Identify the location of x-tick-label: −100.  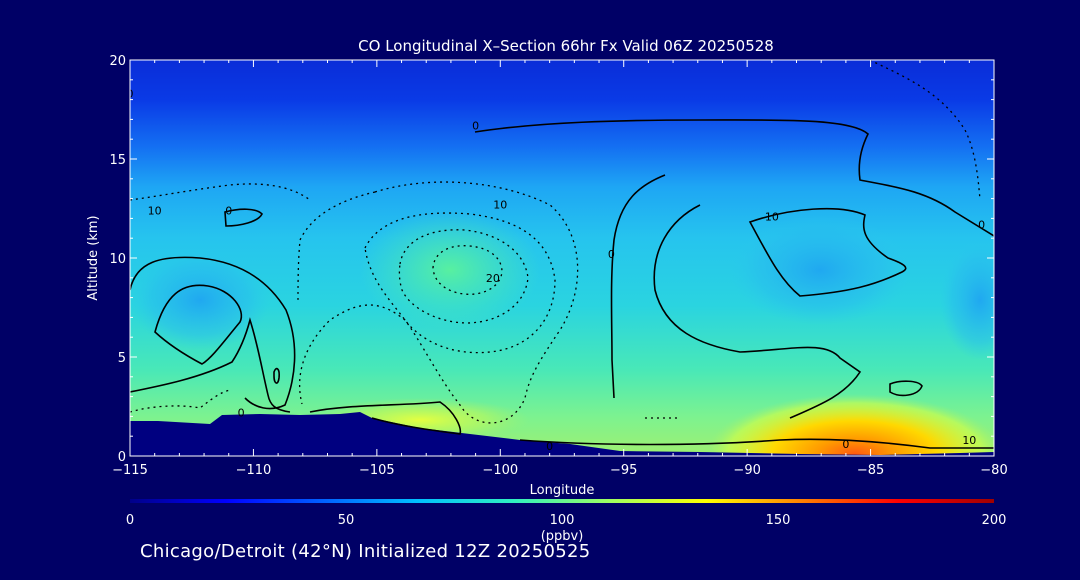
(500, 470).